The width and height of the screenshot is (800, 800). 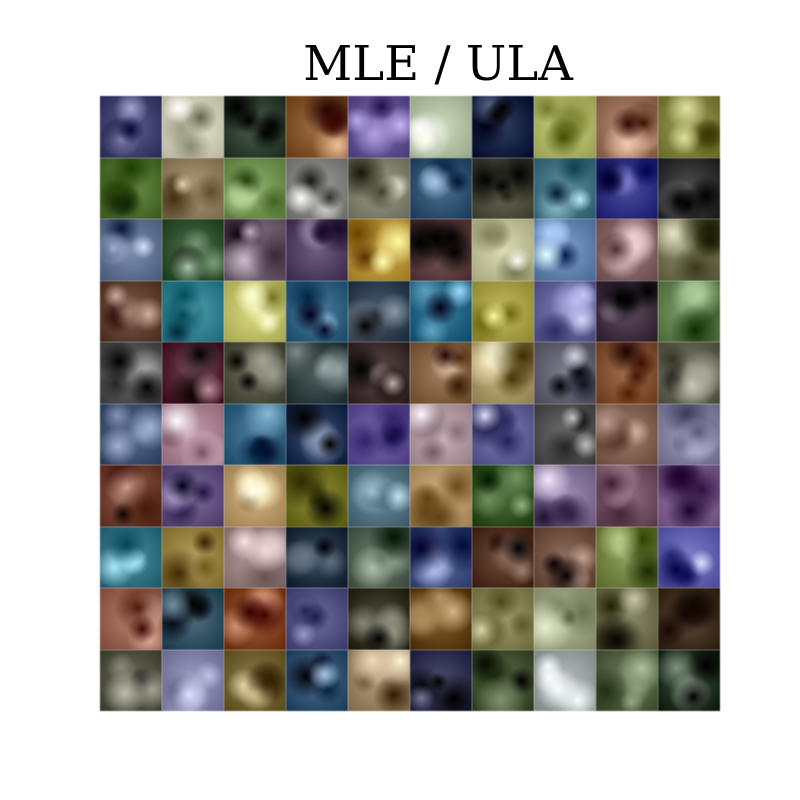 What do you see at coordinates (438, 64) in the screenshot?
I see `figure-title: MLE / ULA` at bounding box center [438, 64].